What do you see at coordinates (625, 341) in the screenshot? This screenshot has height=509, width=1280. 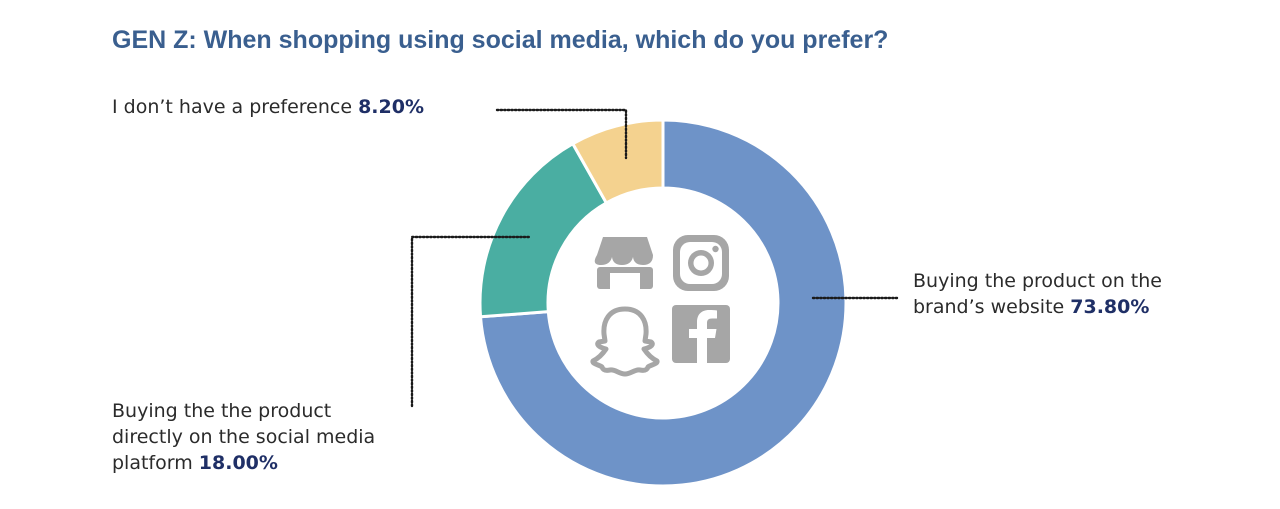 I see `snapchat-icon` at bounding box center [625, 341].